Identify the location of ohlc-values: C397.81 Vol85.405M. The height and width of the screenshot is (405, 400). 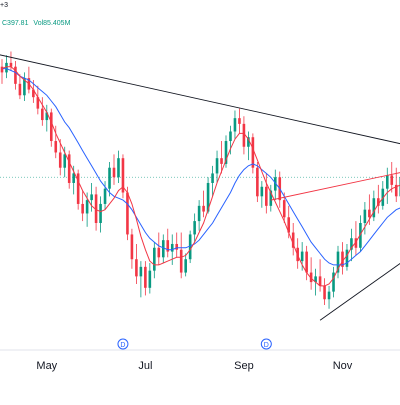
(37, 23).